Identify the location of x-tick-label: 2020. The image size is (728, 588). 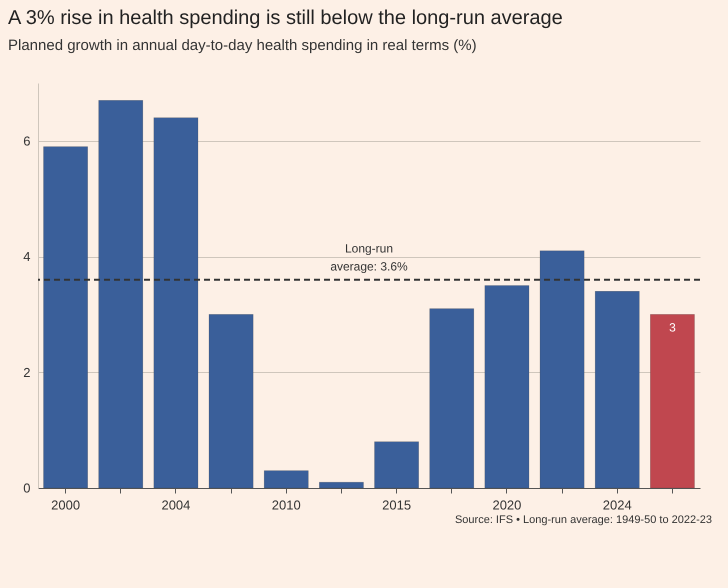
(507, 505).